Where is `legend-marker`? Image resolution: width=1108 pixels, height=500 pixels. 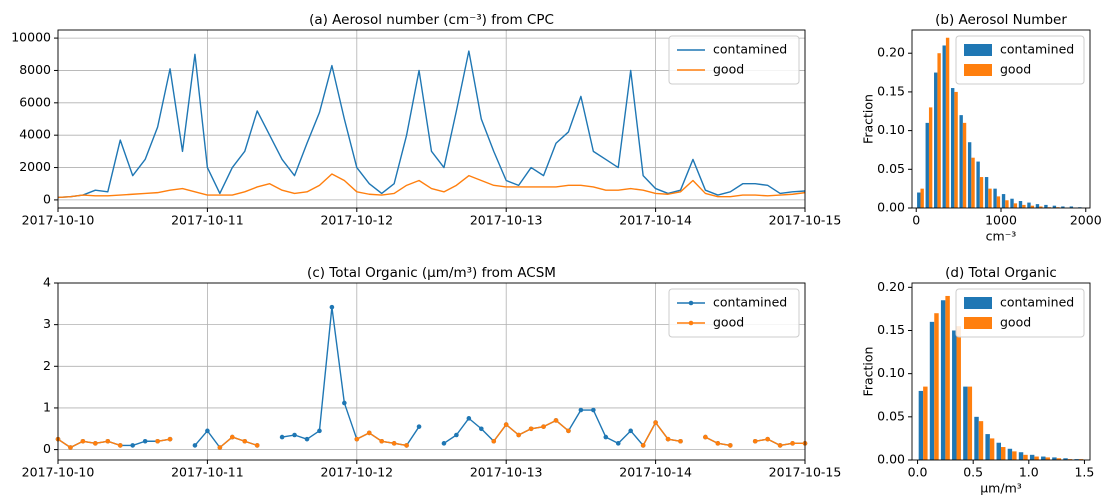 legend-marker is located at coordinates (691, 323).